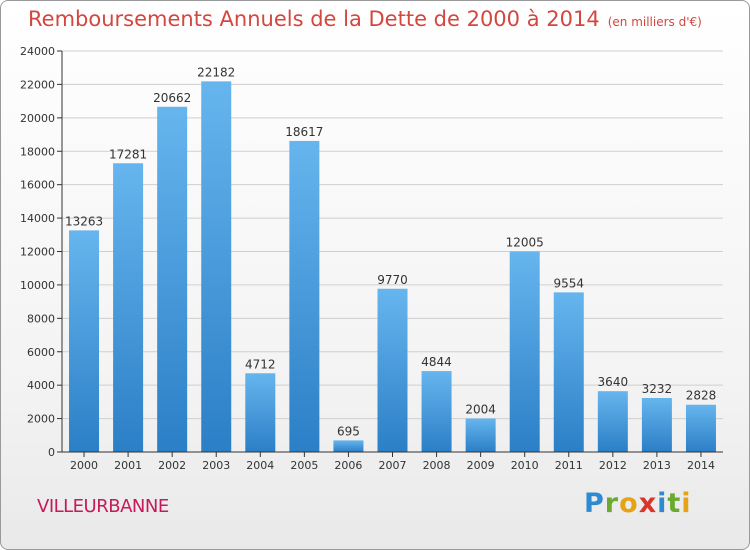 The height and width of the screenshot is (550, 750). I want to click on x-tick-label: 2007, so click(393, 465).